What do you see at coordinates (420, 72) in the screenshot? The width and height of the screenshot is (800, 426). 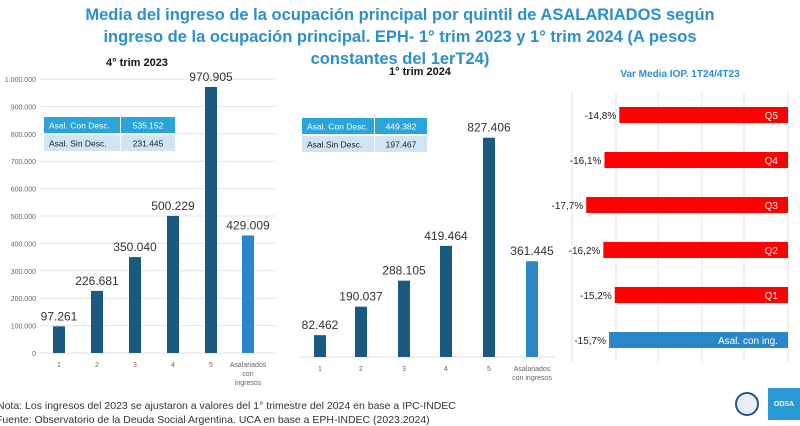 I see `chart-title: 1° trim 2024` at bounding box center [420, 72].